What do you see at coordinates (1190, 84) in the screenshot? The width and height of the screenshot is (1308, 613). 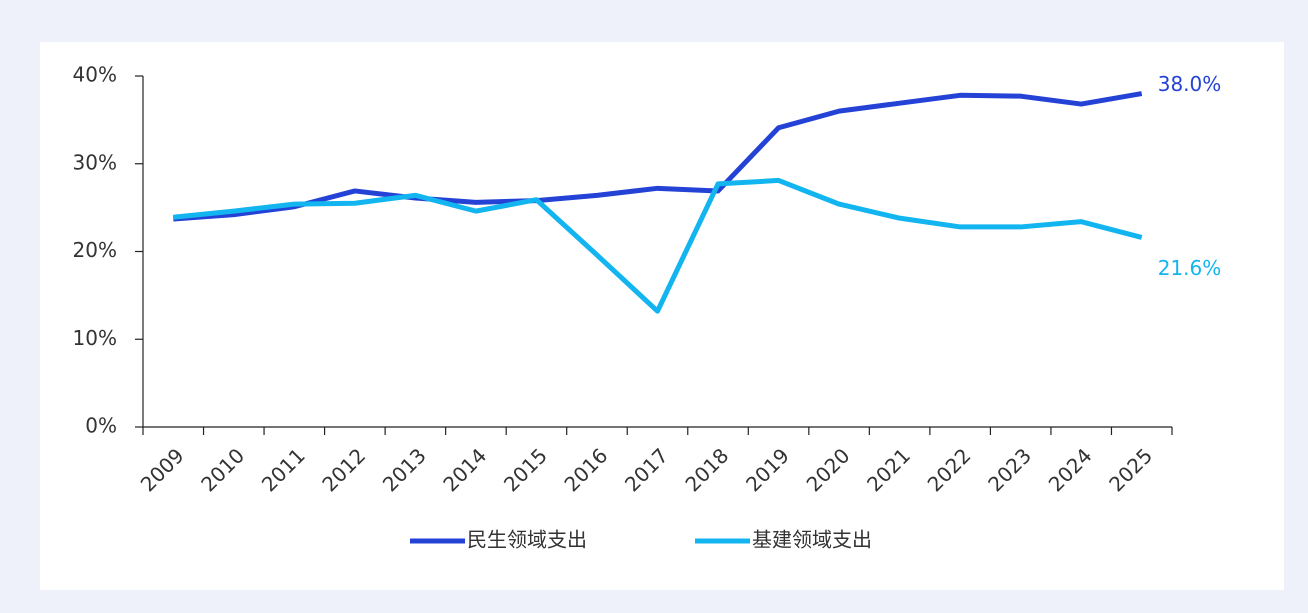 I see `data-label: 38.0%` at bounding box center [1190, 84].